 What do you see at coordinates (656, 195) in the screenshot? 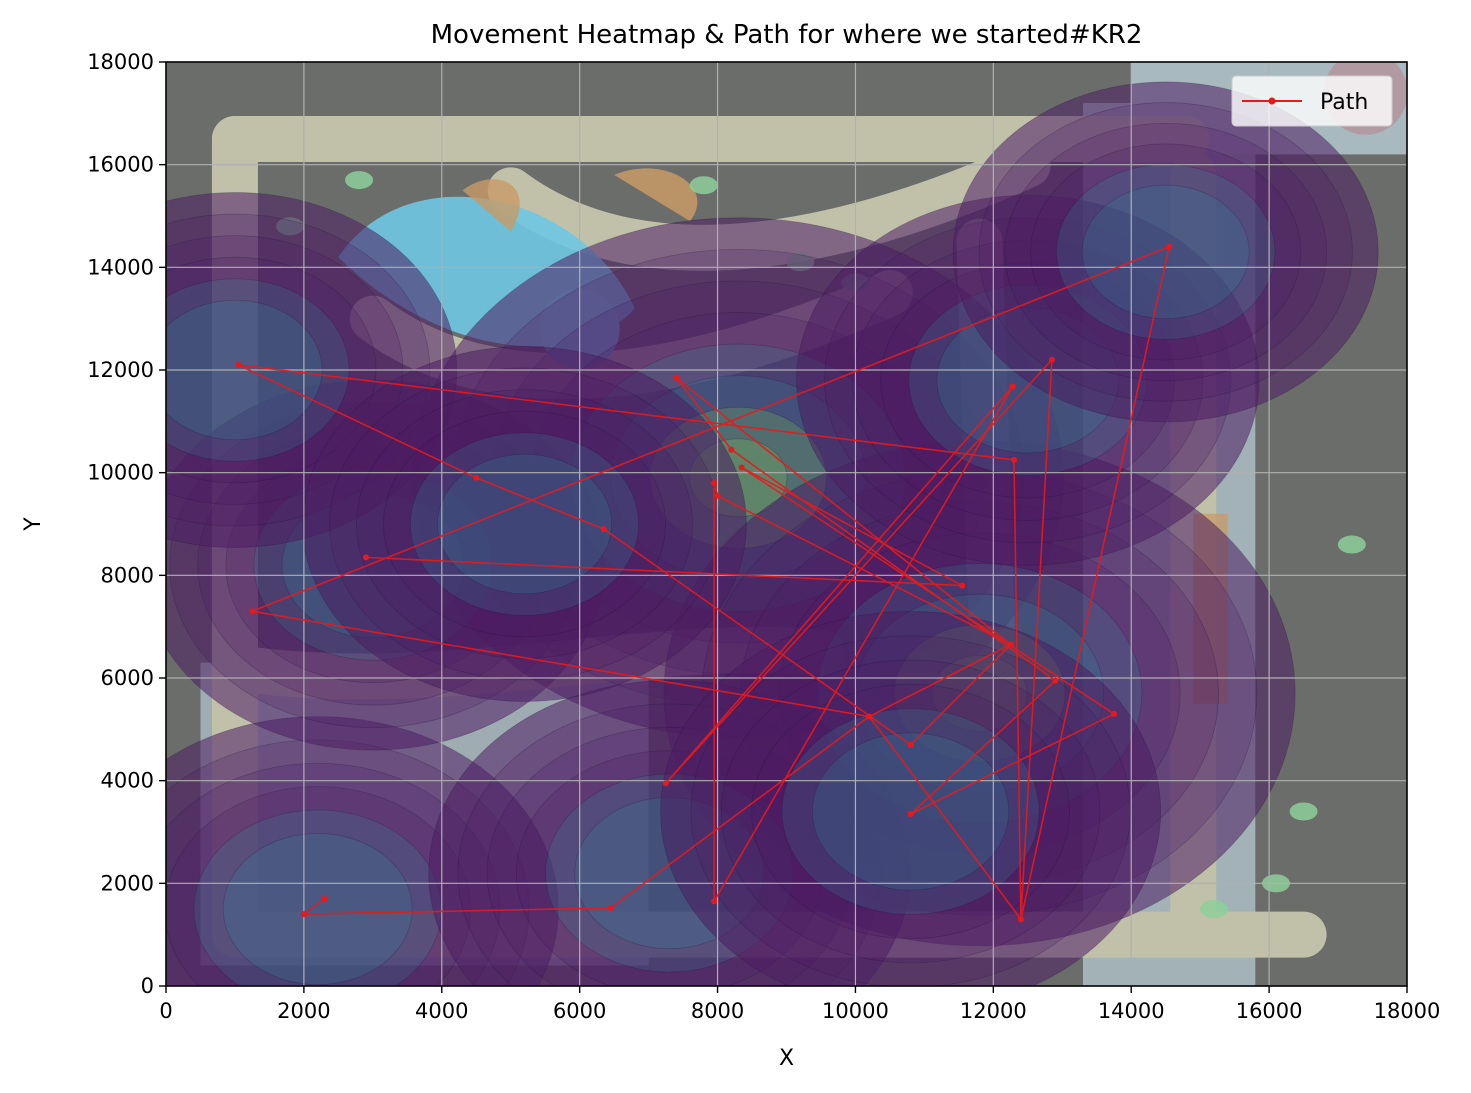
I see `map-zone-orange-top` at bounding box center [656, 195].